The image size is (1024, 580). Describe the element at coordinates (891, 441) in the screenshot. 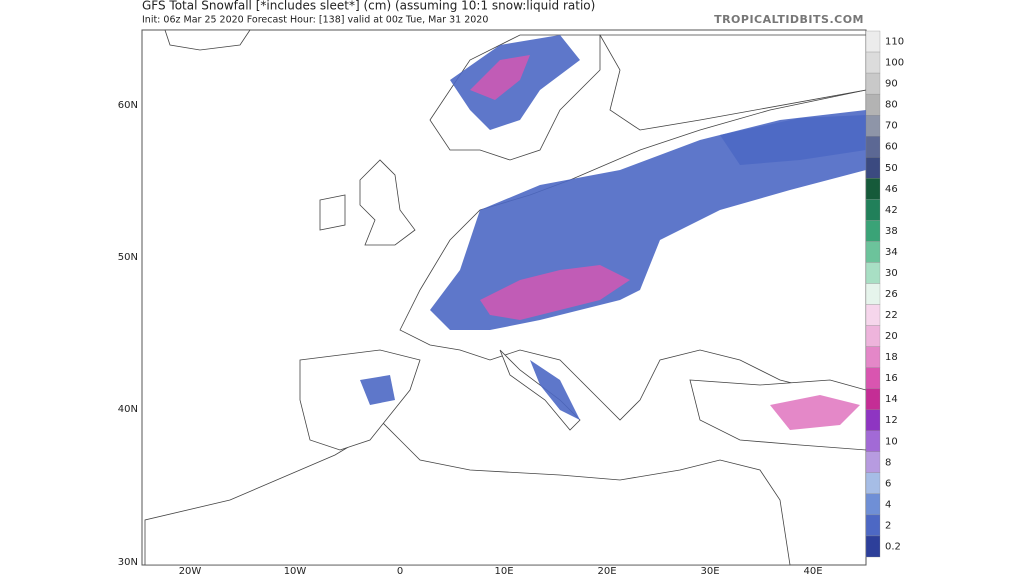

I see `colorbar-label: 10` at that location.